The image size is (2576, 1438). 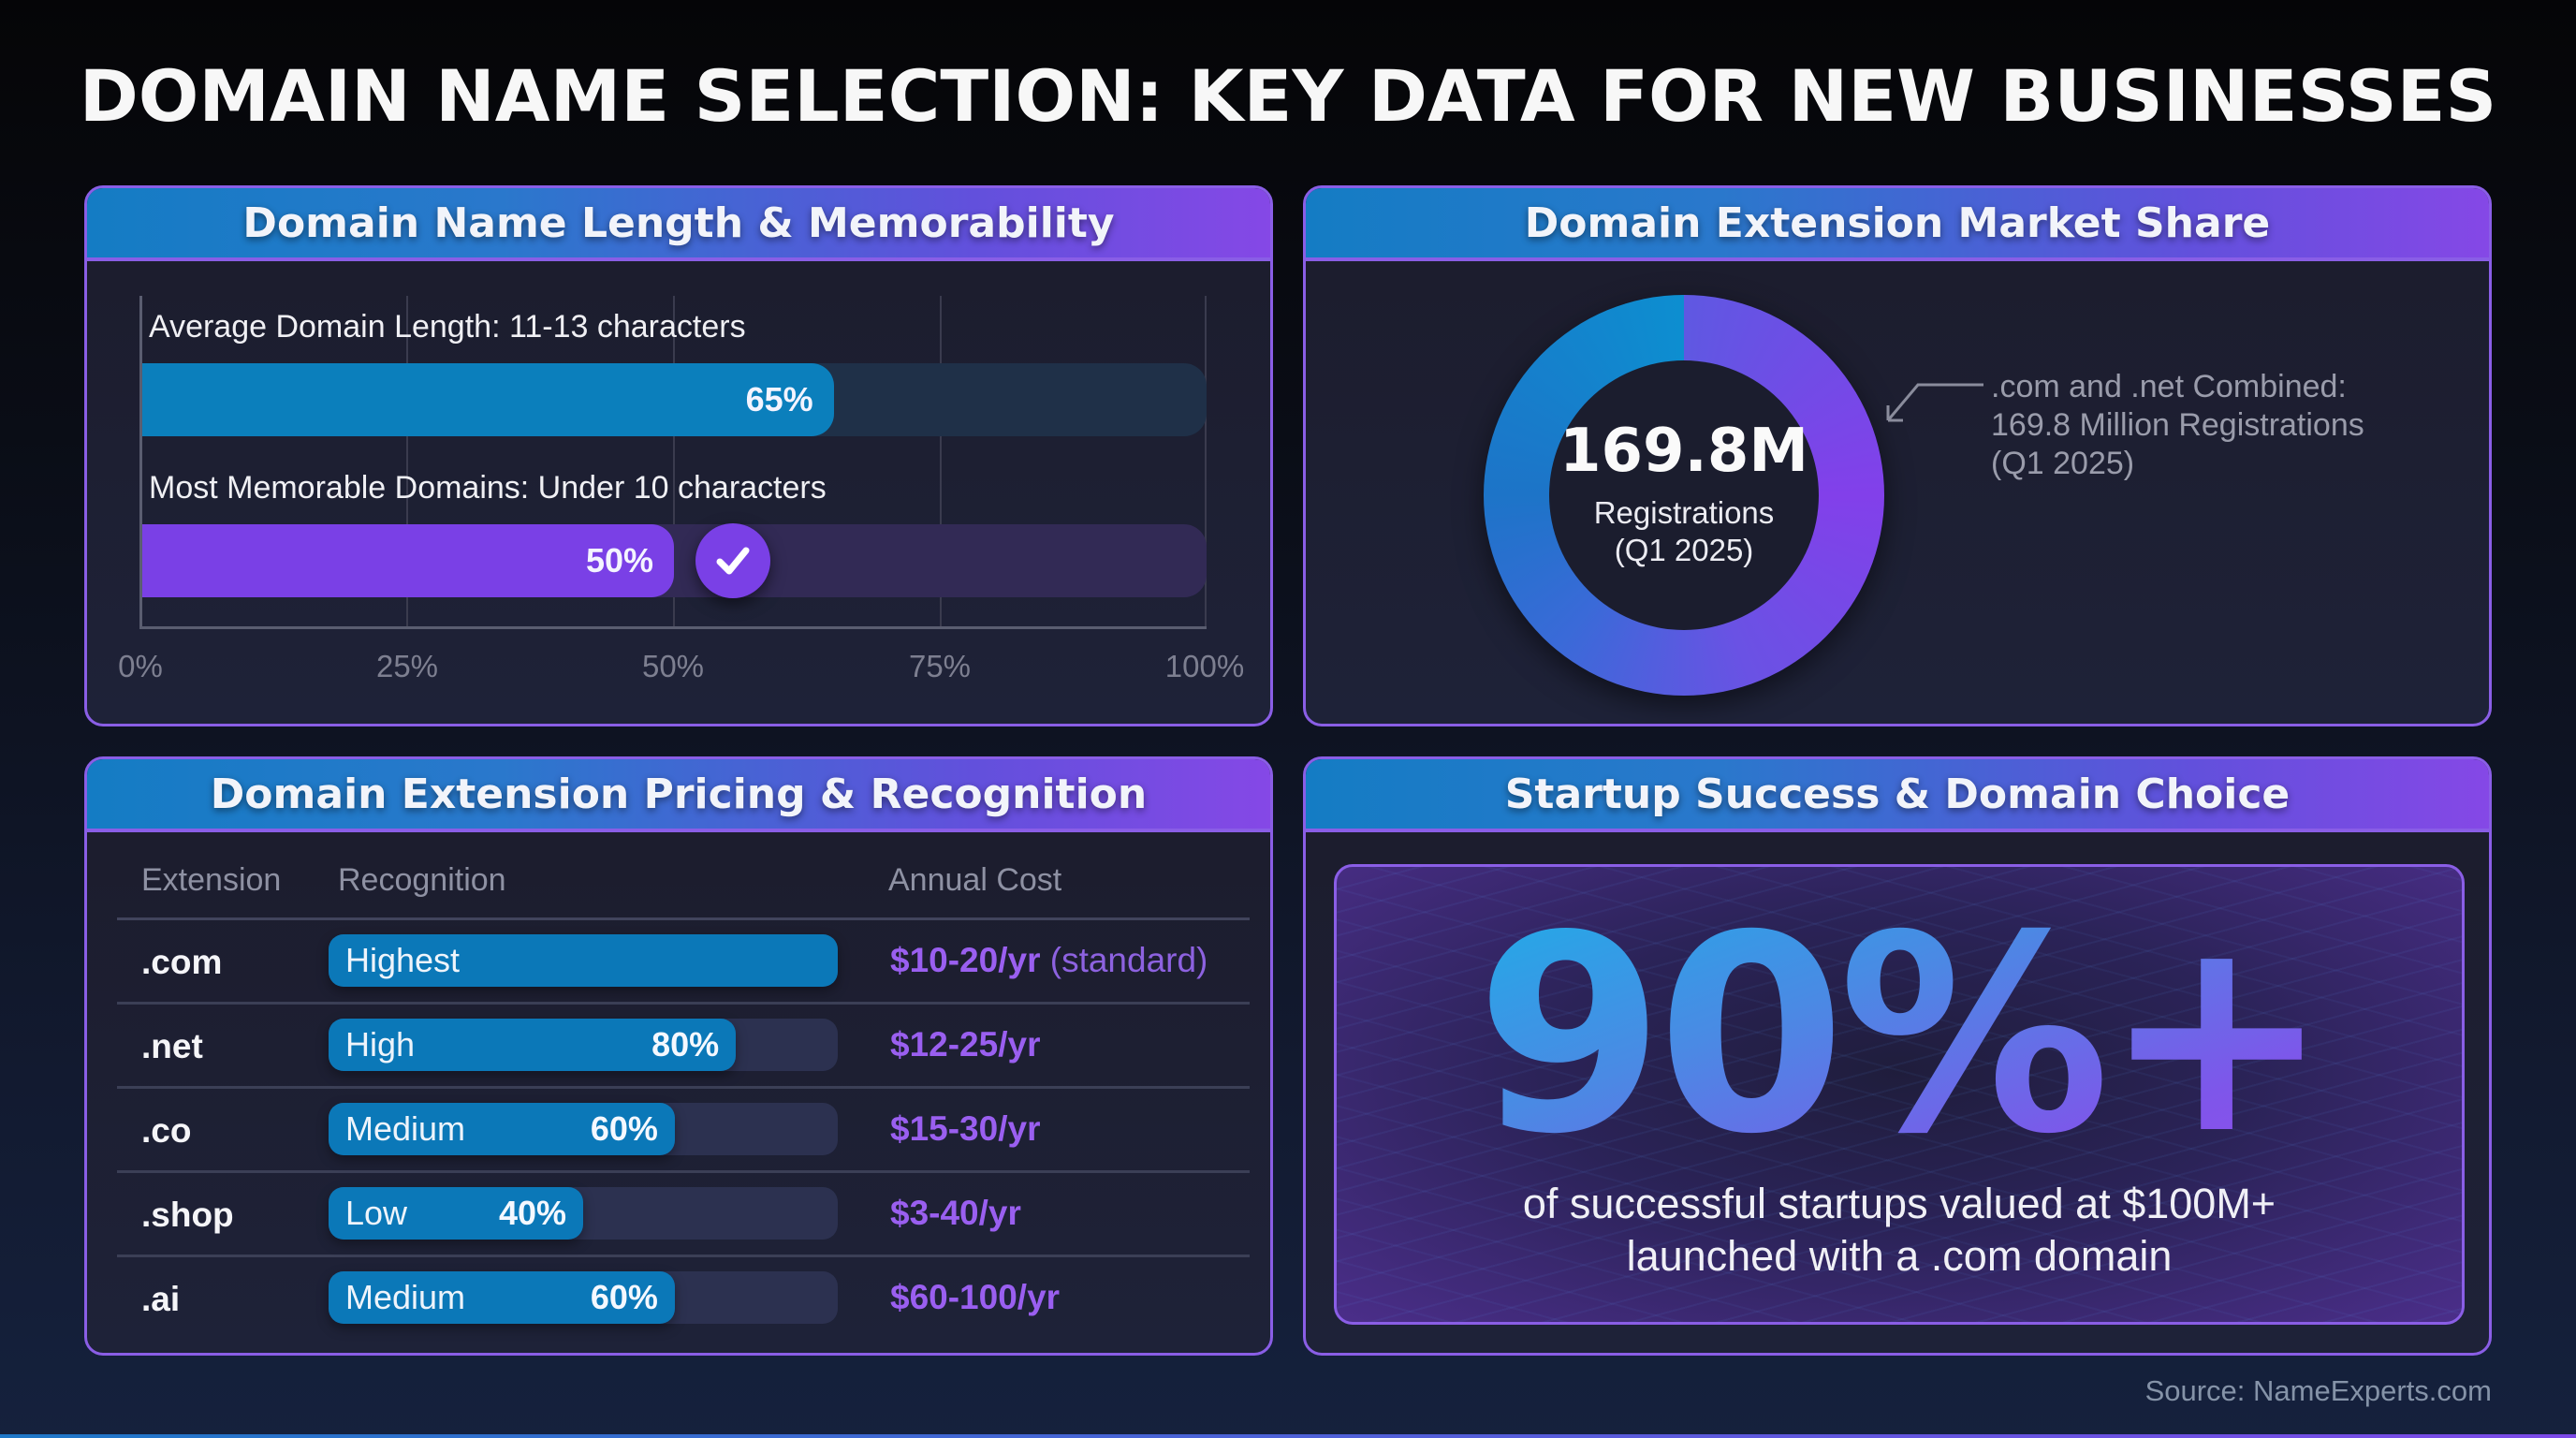 What do you see at coordinates (1899, 1256) in the screenshot?
I see `caption-line: launched with a .com domain` at bounding box center [1899, 1256].